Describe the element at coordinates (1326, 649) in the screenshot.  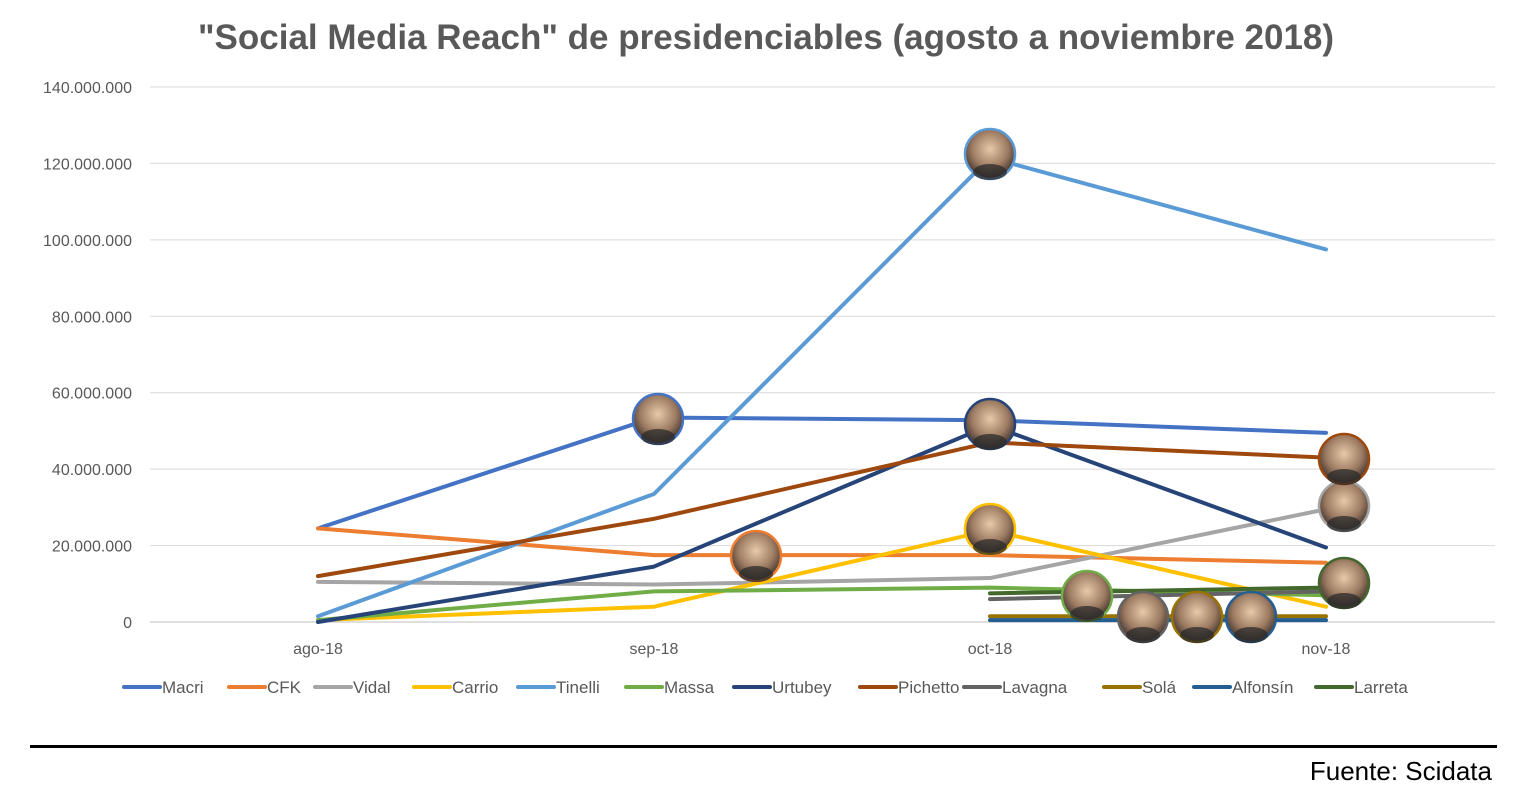
I see `x-tick-label: nov-18` at that location.